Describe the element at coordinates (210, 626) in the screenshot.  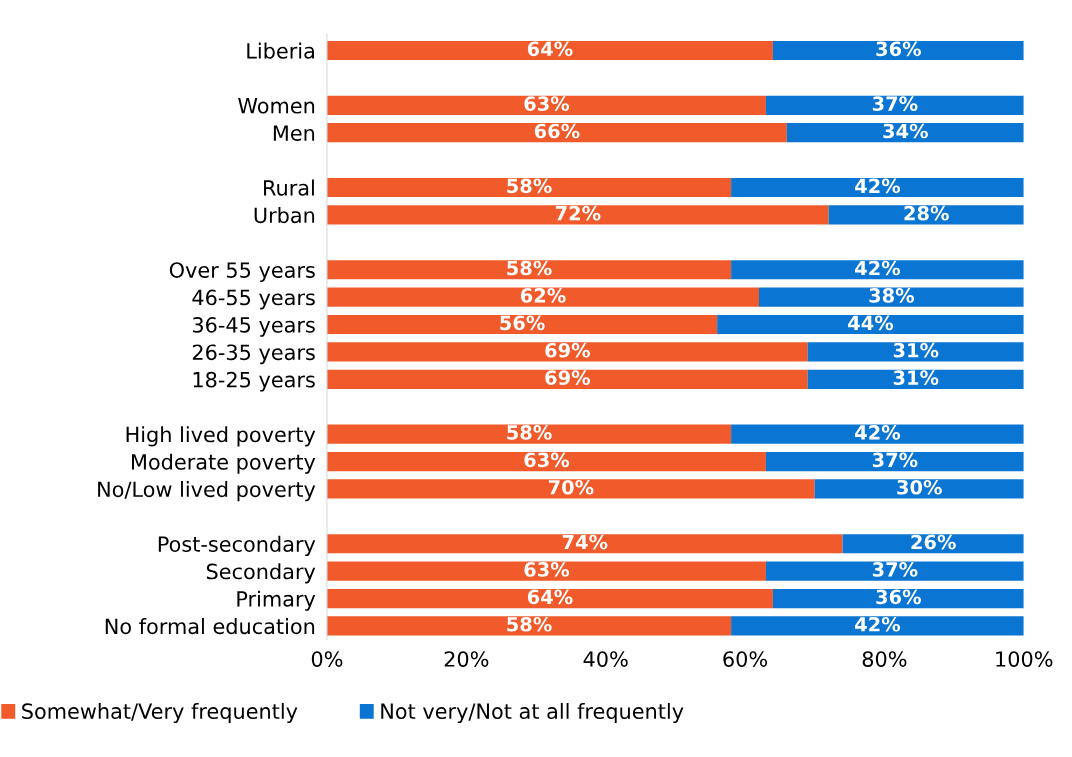
I see `y-tick-label: No formal education` at that location.